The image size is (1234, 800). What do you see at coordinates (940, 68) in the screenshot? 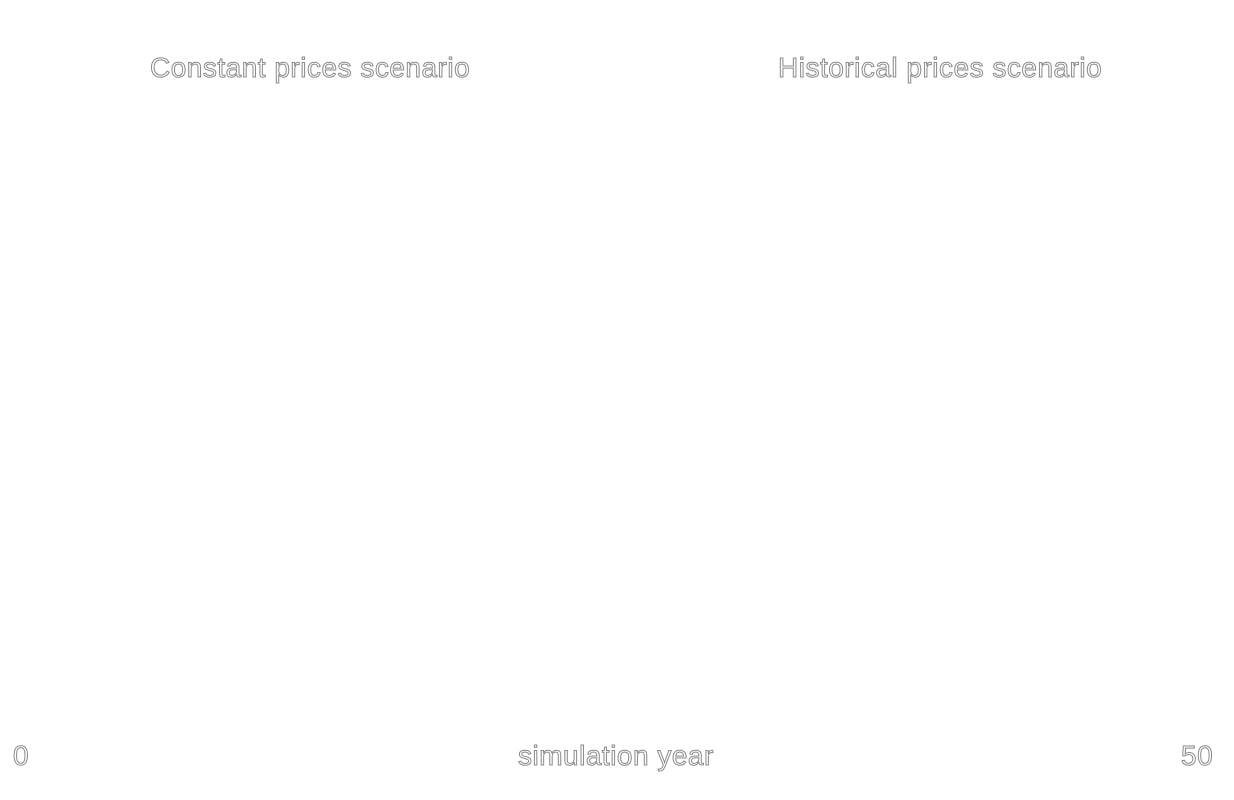
I see `panel-title-historical-prices: Historical prices scenario` at bounding box center [940, 68].